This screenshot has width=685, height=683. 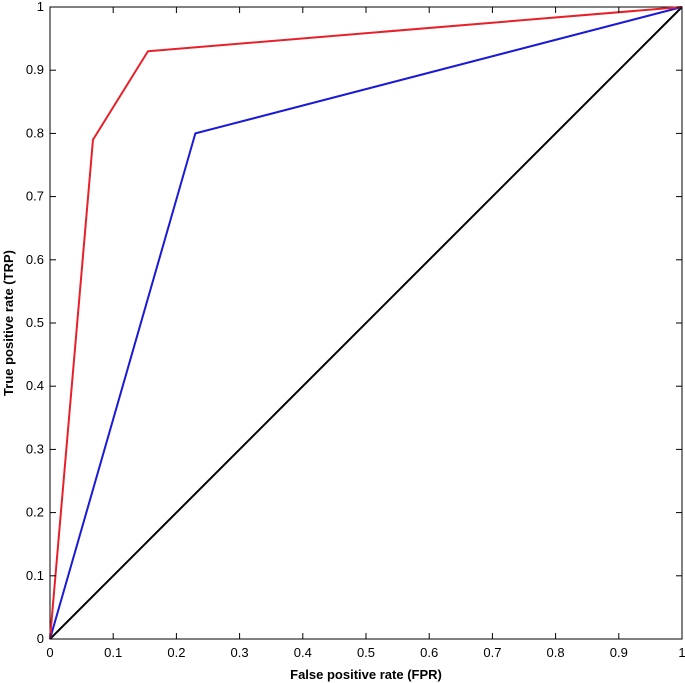 I want to click on y-tick-label: 0.3, so click(x=35, y=448).